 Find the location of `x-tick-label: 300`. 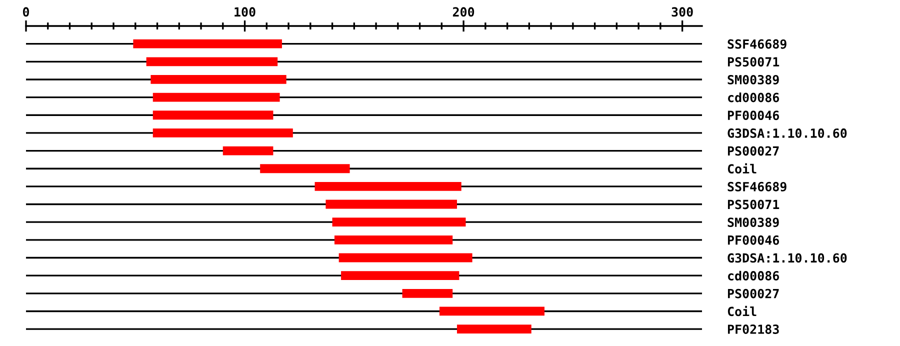

x-tick-label: 300 is located at coordinates (682, 12).